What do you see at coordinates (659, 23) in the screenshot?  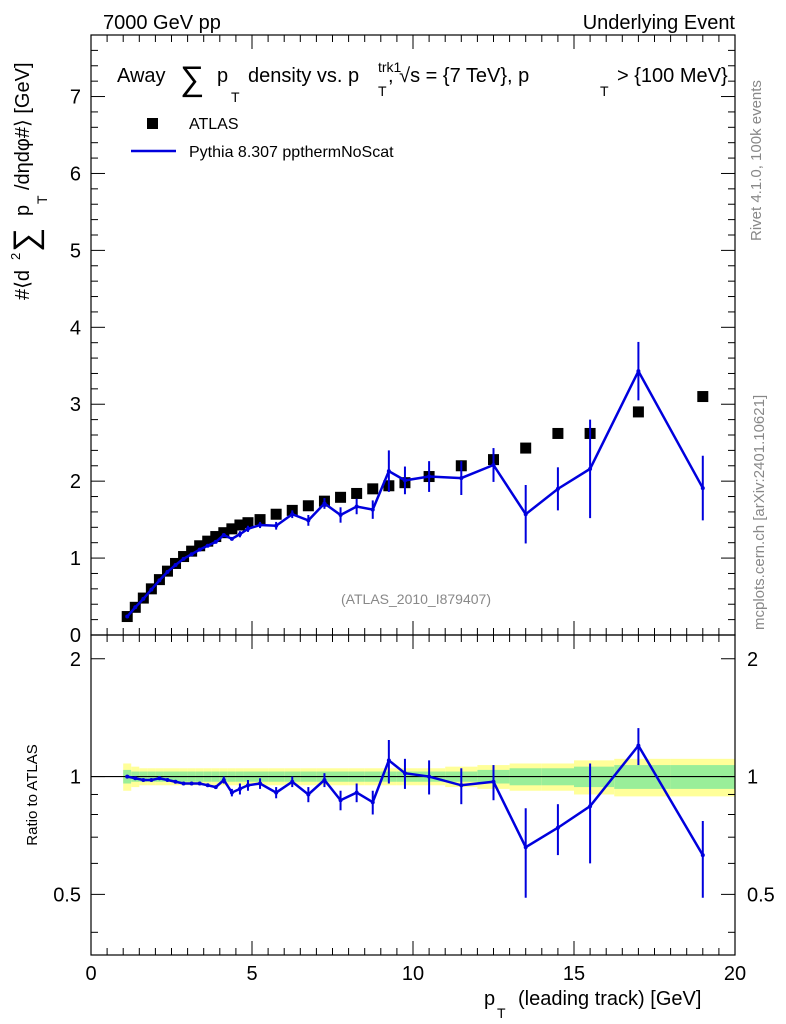 I see `header-right: Underlying Event` at bounding box center [659, 23].